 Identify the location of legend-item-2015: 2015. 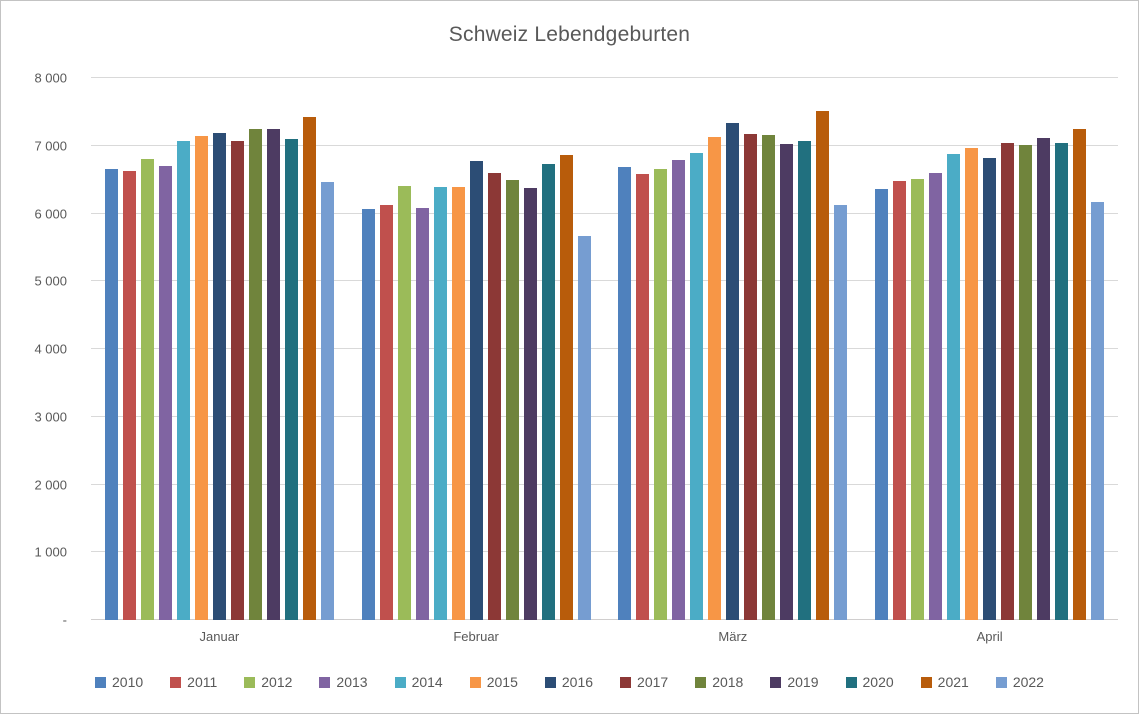
(493, 682).